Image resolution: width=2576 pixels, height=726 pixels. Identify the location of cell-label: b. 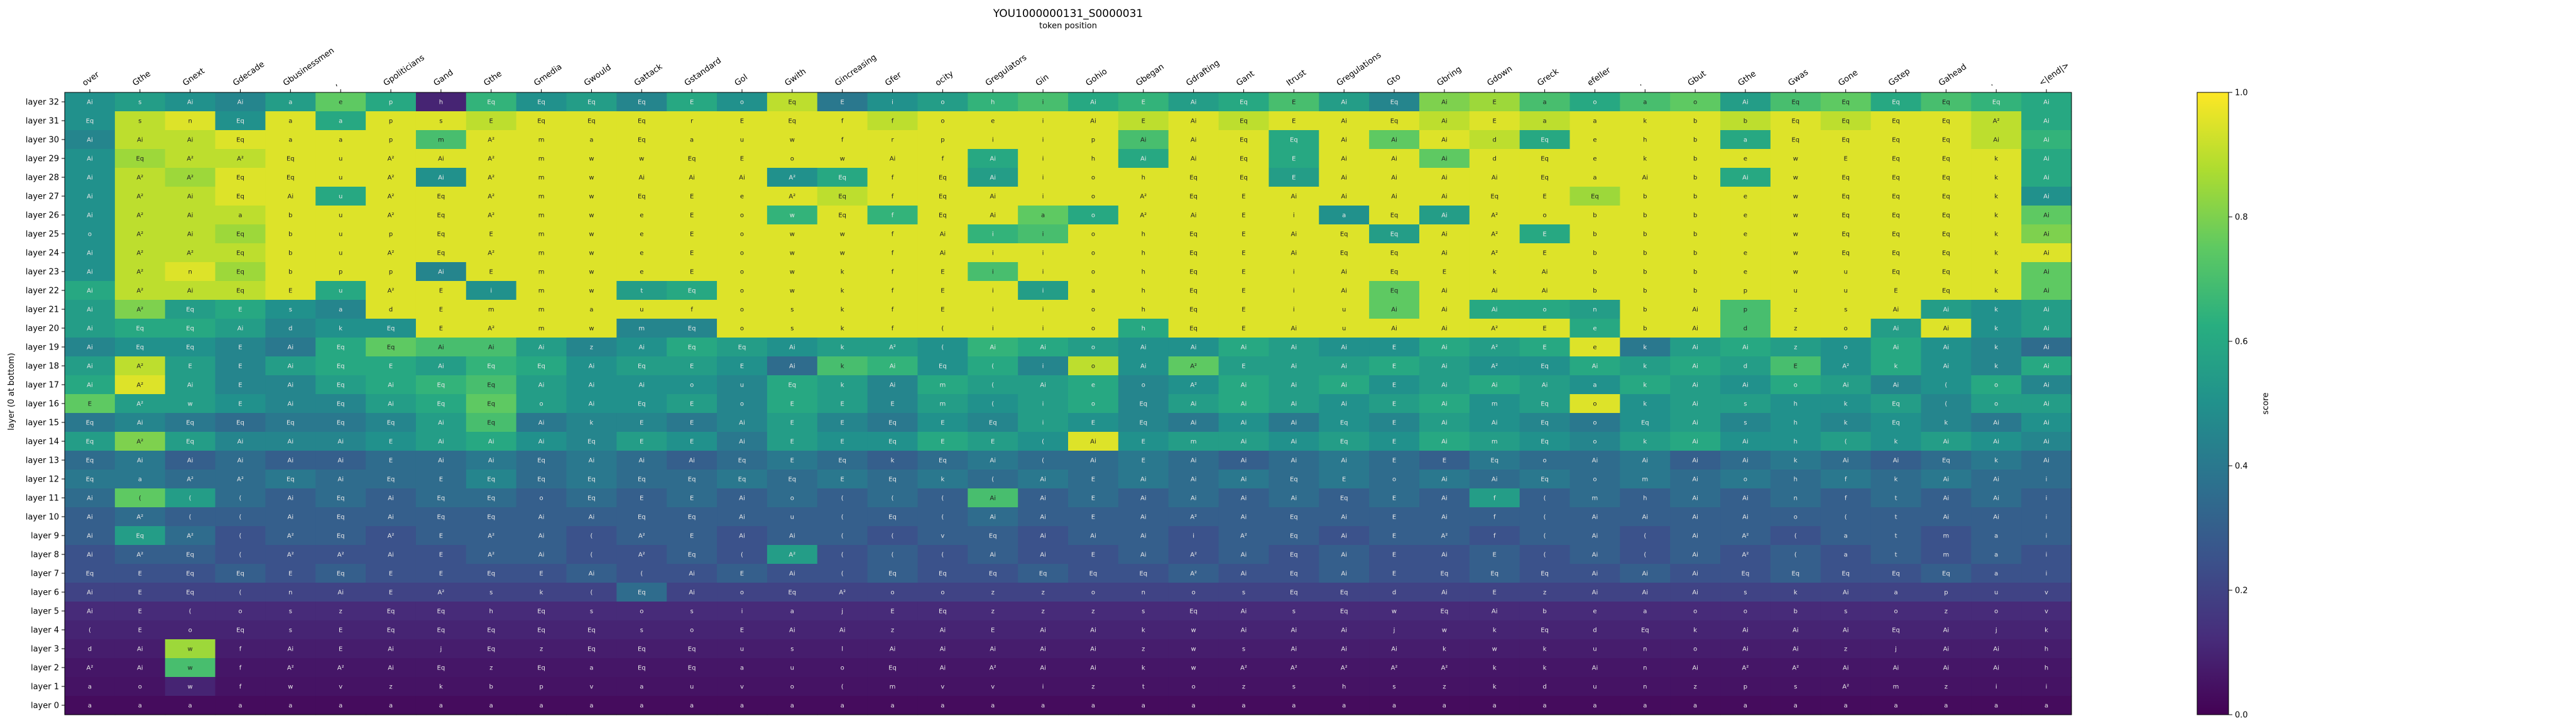
(491, 687).